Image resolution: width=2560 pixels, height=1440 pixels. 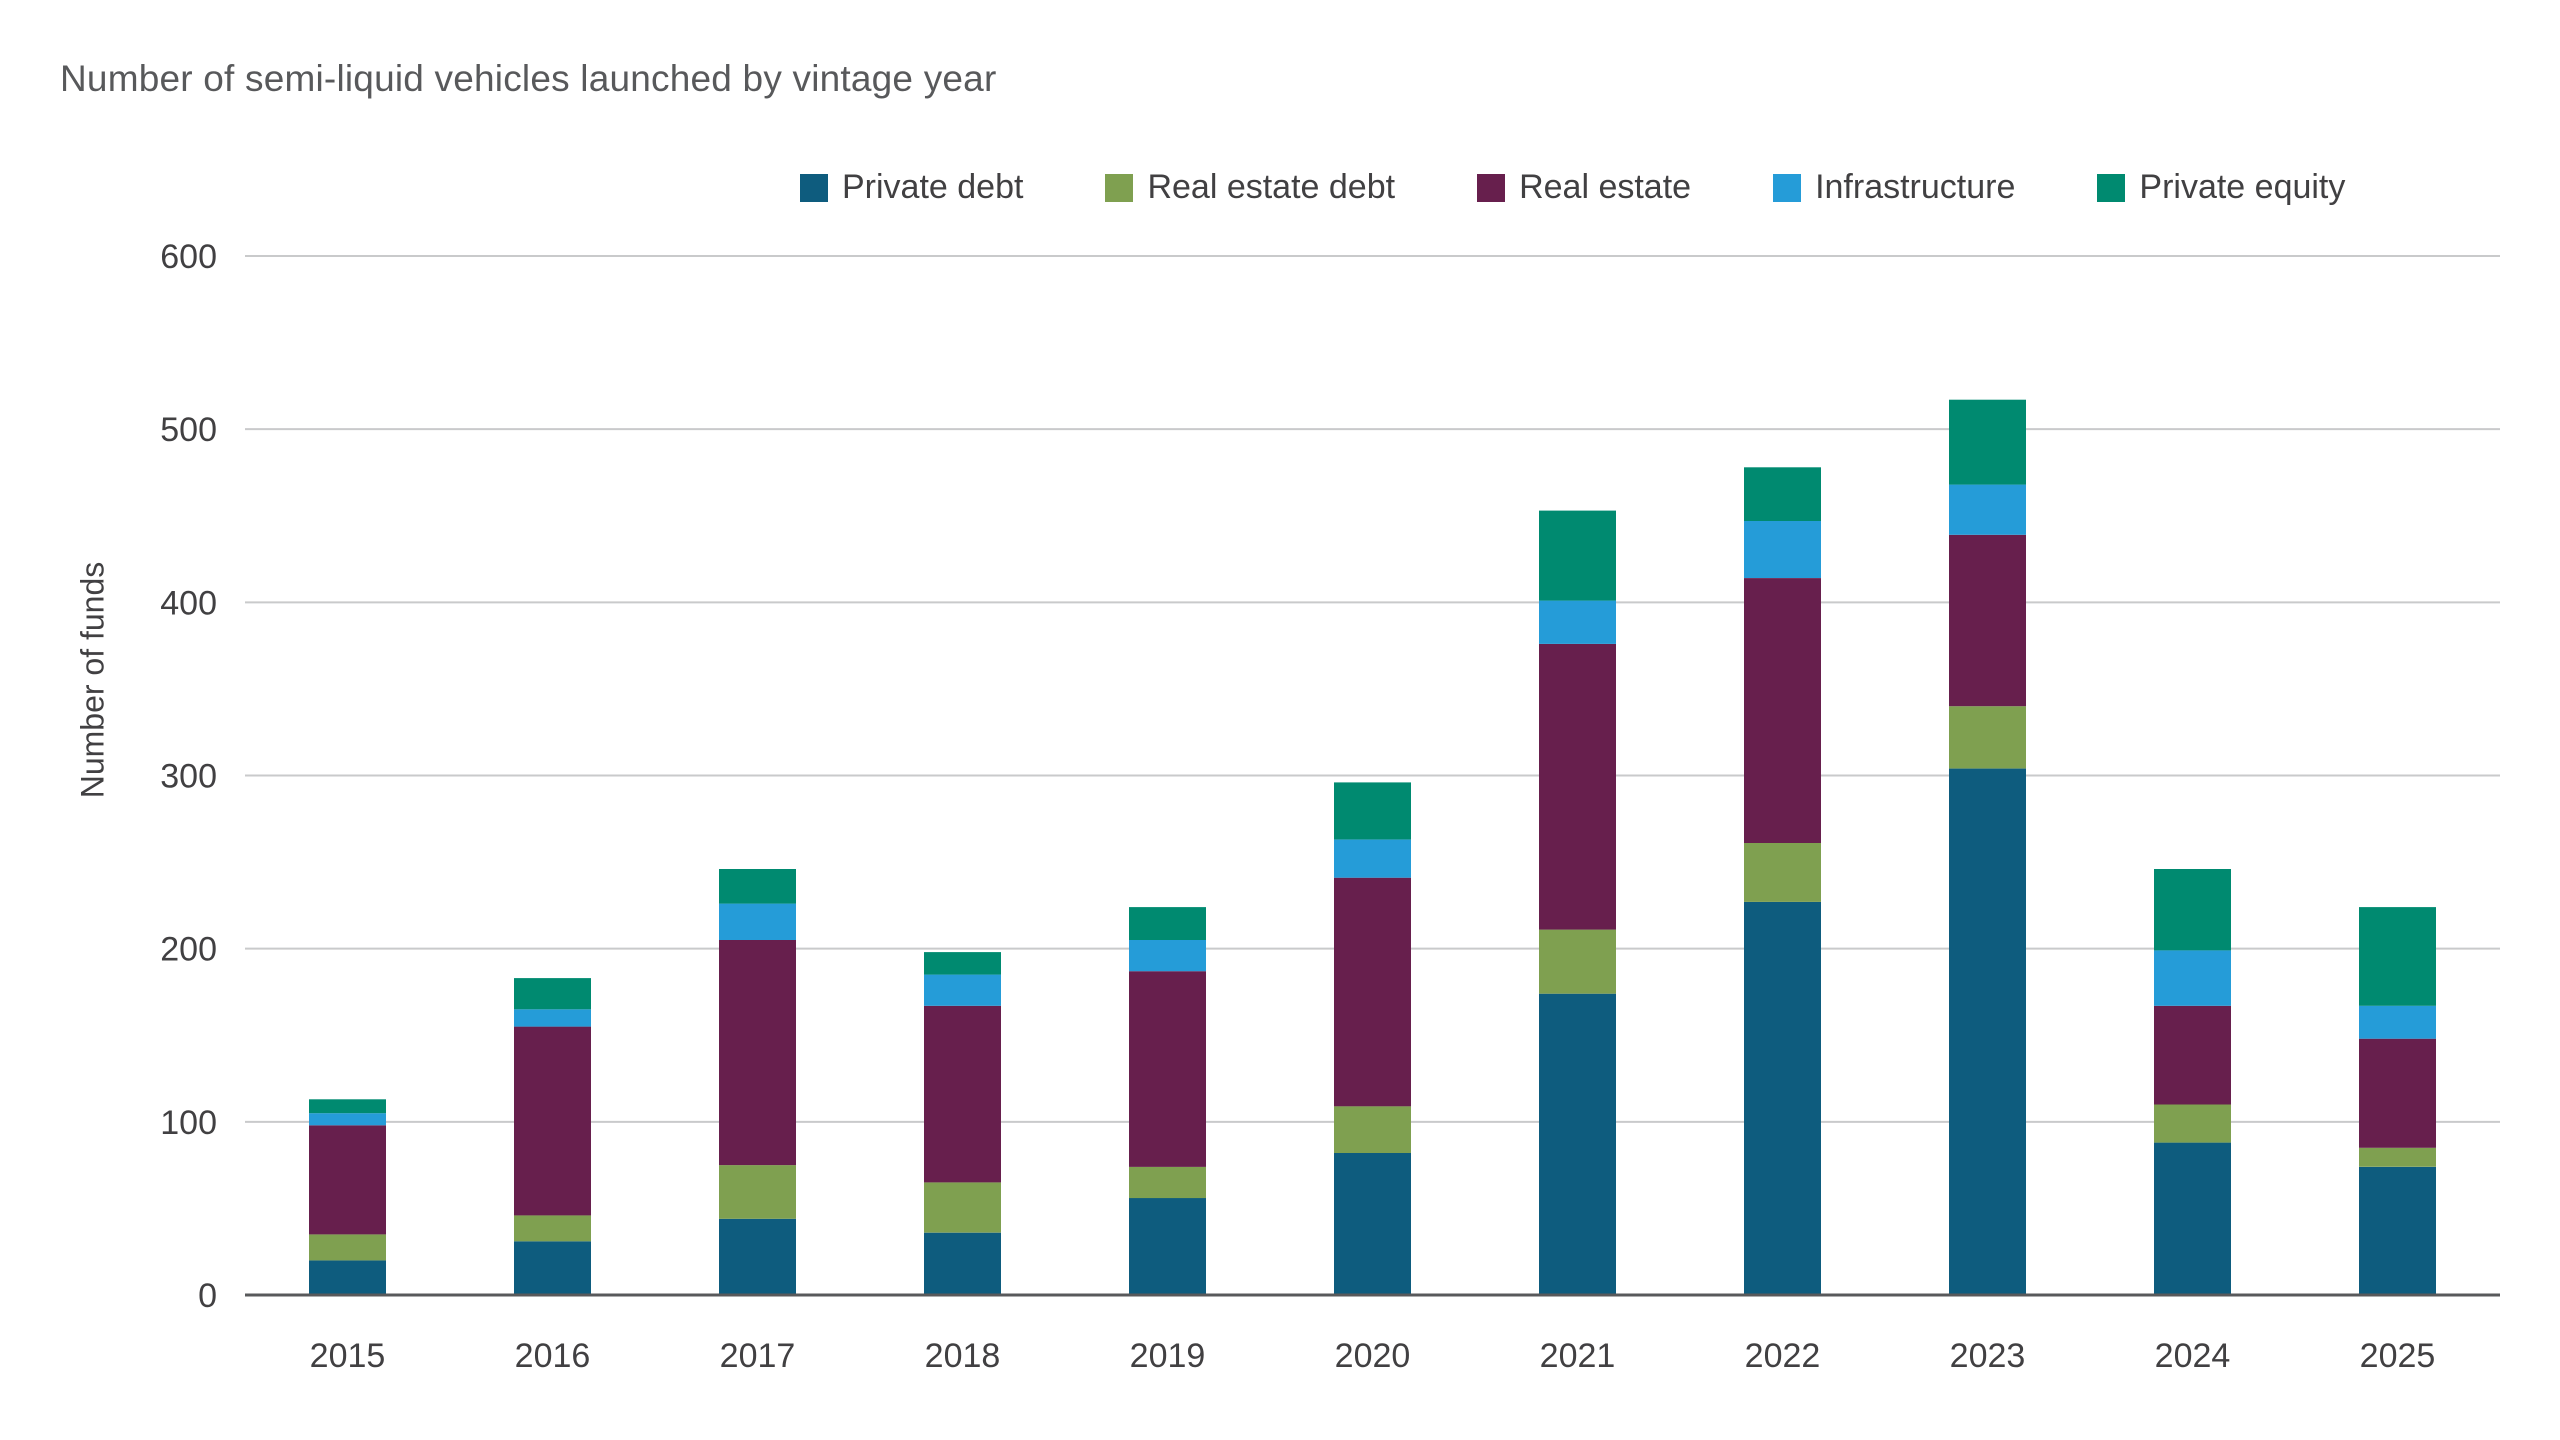 What do you see at coordinates (188, 777) in the screenshot?
I see `y-tick-label: 300` at bounding box center [188, 777].